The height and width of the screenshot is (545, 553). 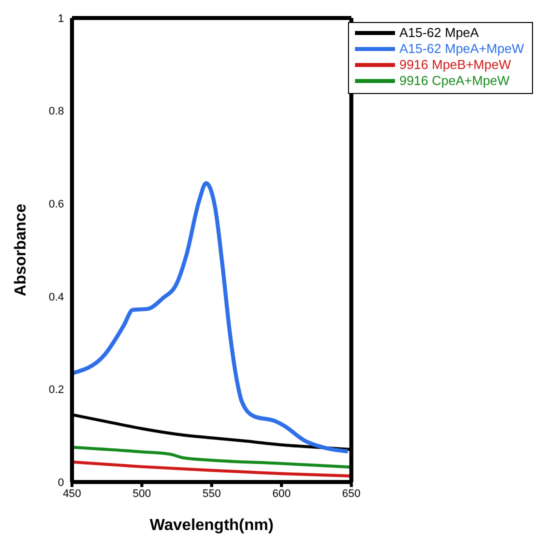 I want to click on x-tick-label: 600, so click(x=281, y=494).